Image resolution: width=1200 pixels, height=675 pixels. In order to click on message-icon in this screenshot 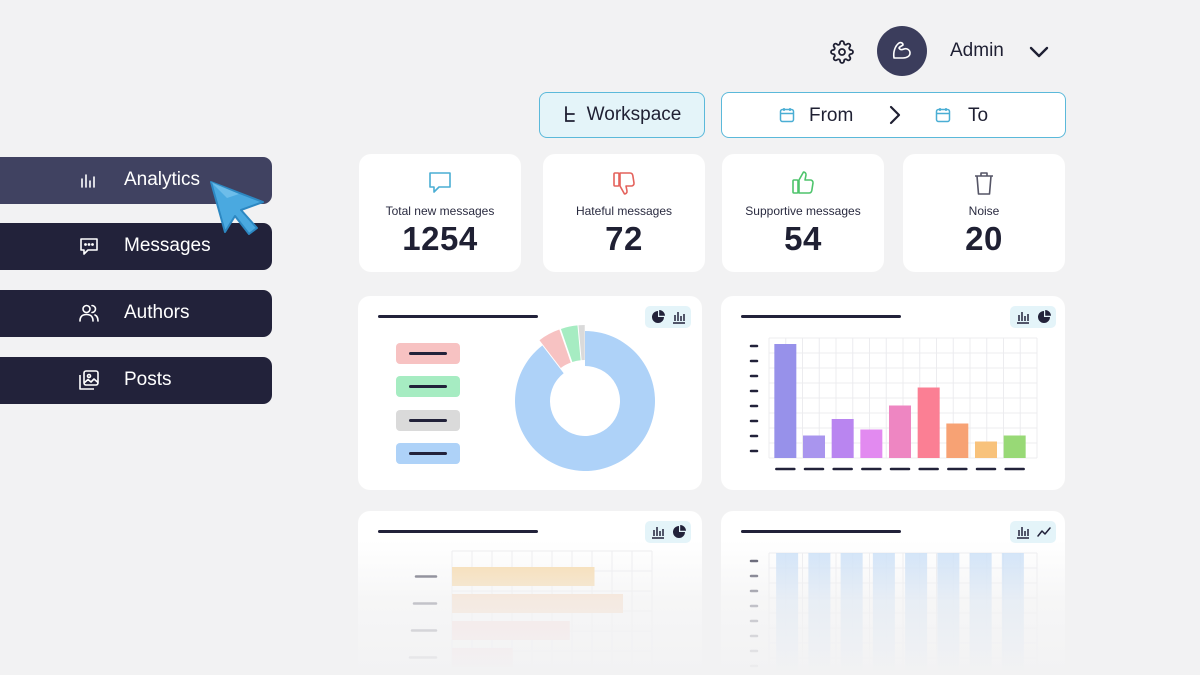, I will do `click(89, 246)`.